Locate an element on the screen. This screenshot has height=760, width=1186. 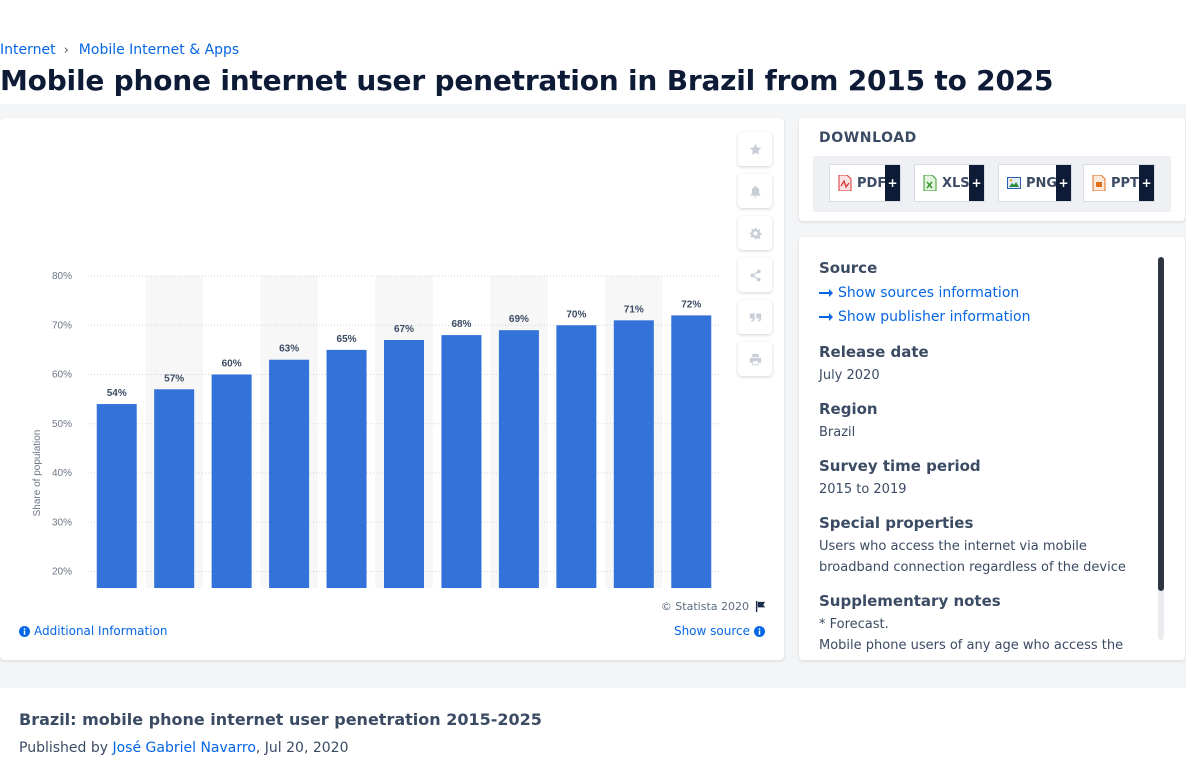
data-label: 68% is located at coordinates (461, 324).